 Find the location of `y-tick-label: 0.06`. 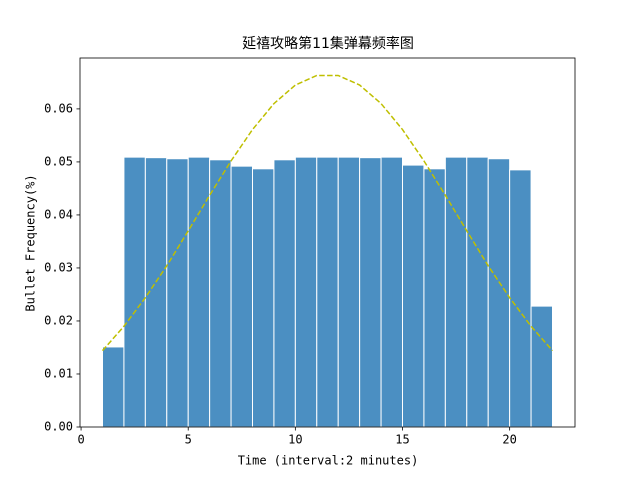

y-tick-label: 0.06 is located at coordinates (58, 108).